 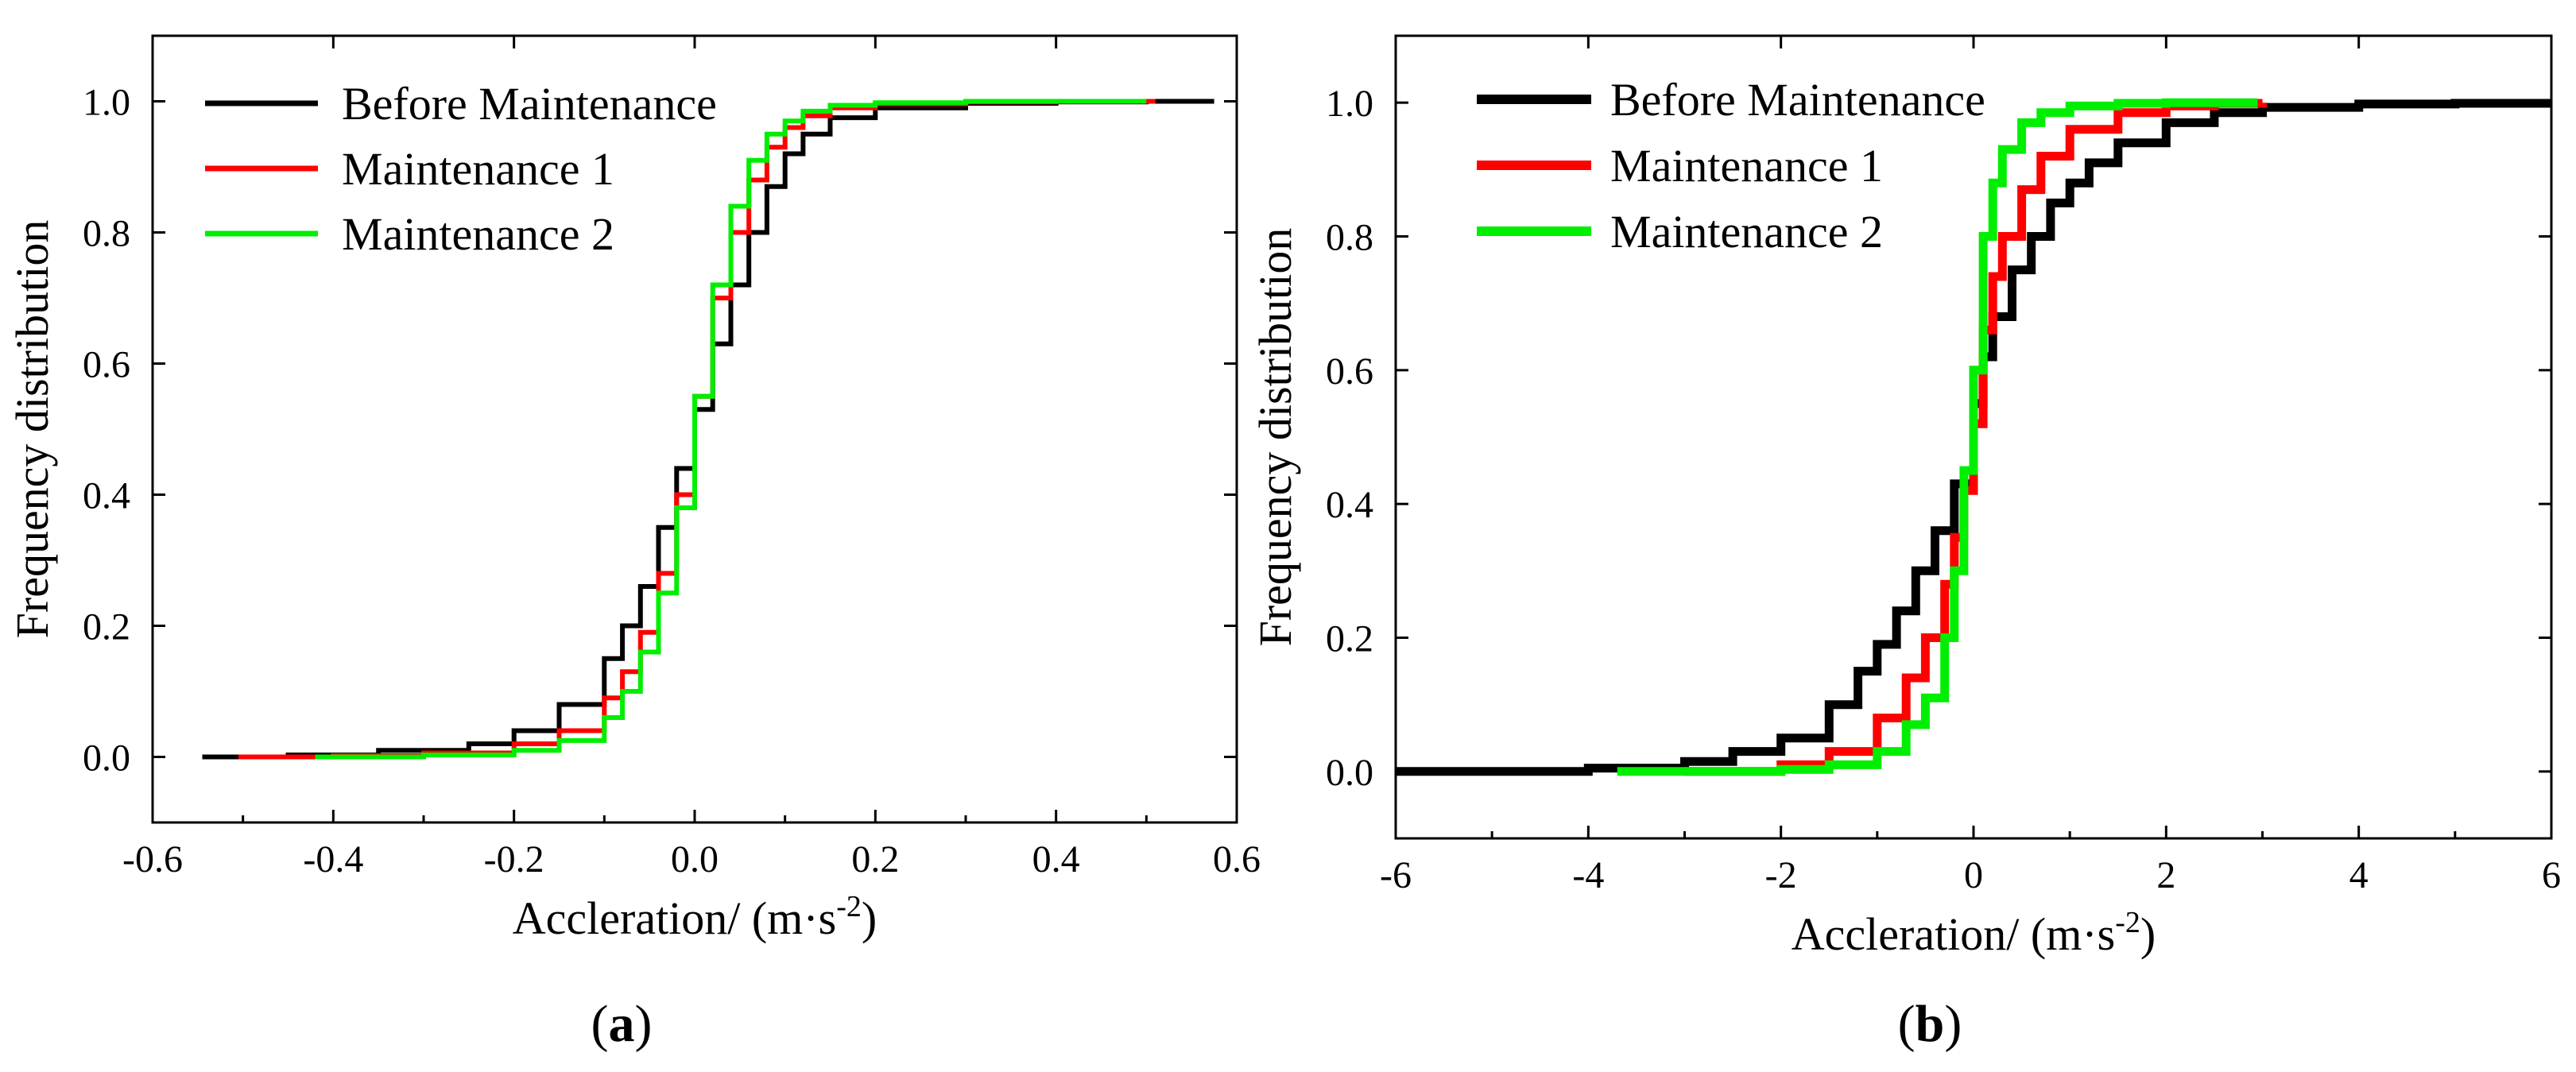 I want to click on x-tick-label: -0.4, so click(x=333, y=859).